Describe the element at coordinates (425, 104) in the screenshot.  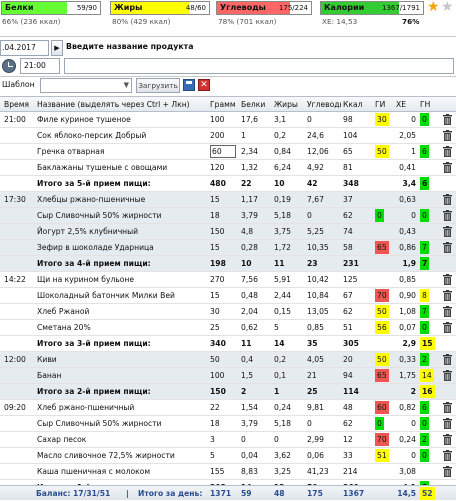
I see `col-gn: ГН` at that location.